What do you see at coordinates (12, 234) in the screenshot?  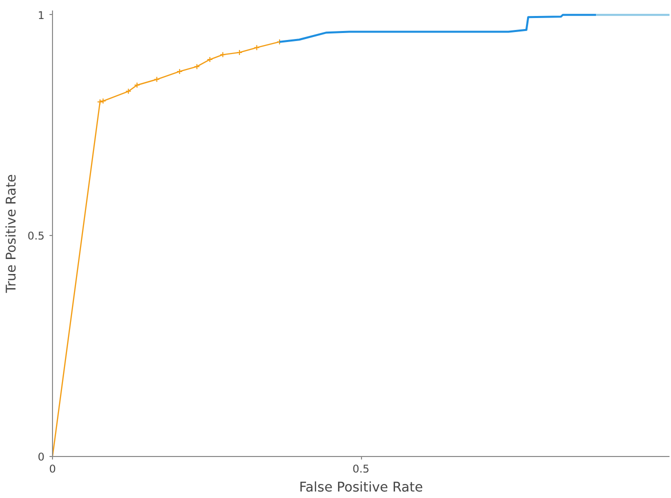 I see `y-axis-title: True Positive Rate` at bounding box center [12, 234].